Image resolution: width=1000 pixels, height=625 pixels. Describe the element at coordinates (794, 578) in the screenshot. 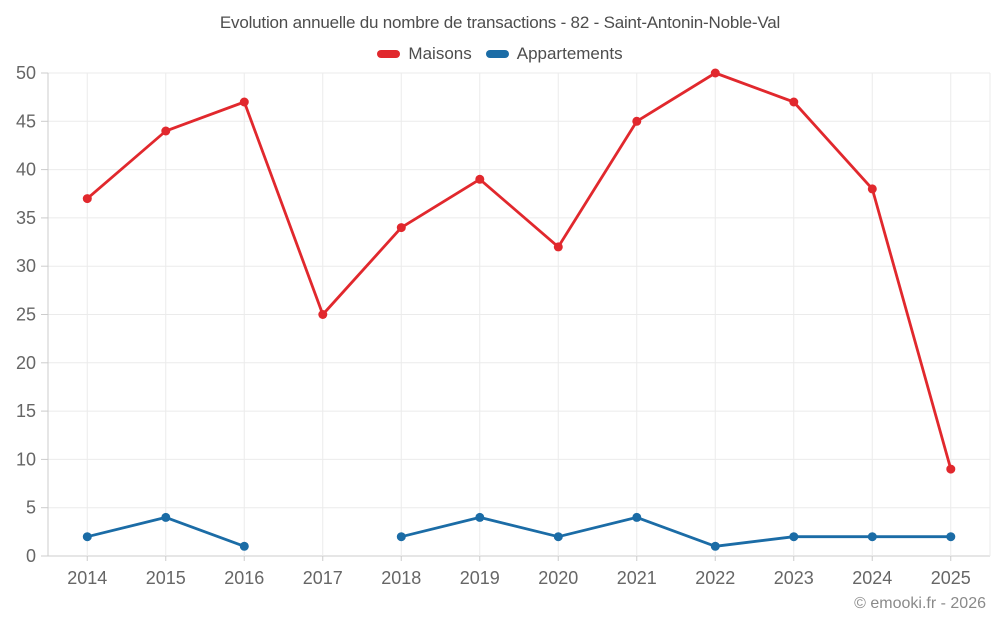

I see `x-axis-label: 2023` at that location.